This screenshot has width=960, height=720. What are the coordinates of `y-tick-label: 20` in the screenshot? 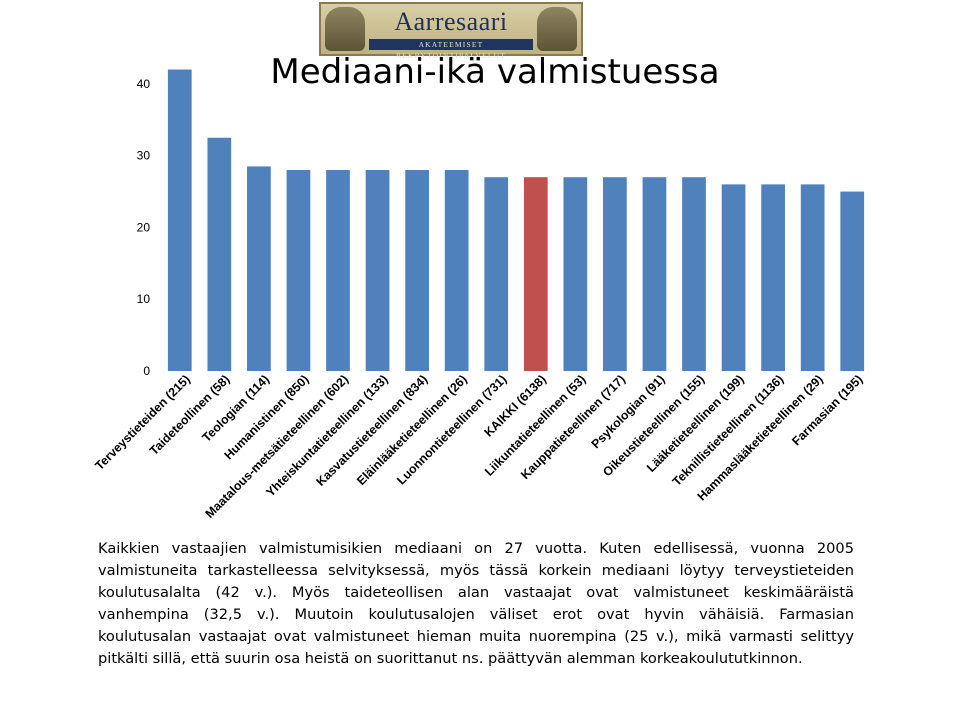 It's located at (144, 227).